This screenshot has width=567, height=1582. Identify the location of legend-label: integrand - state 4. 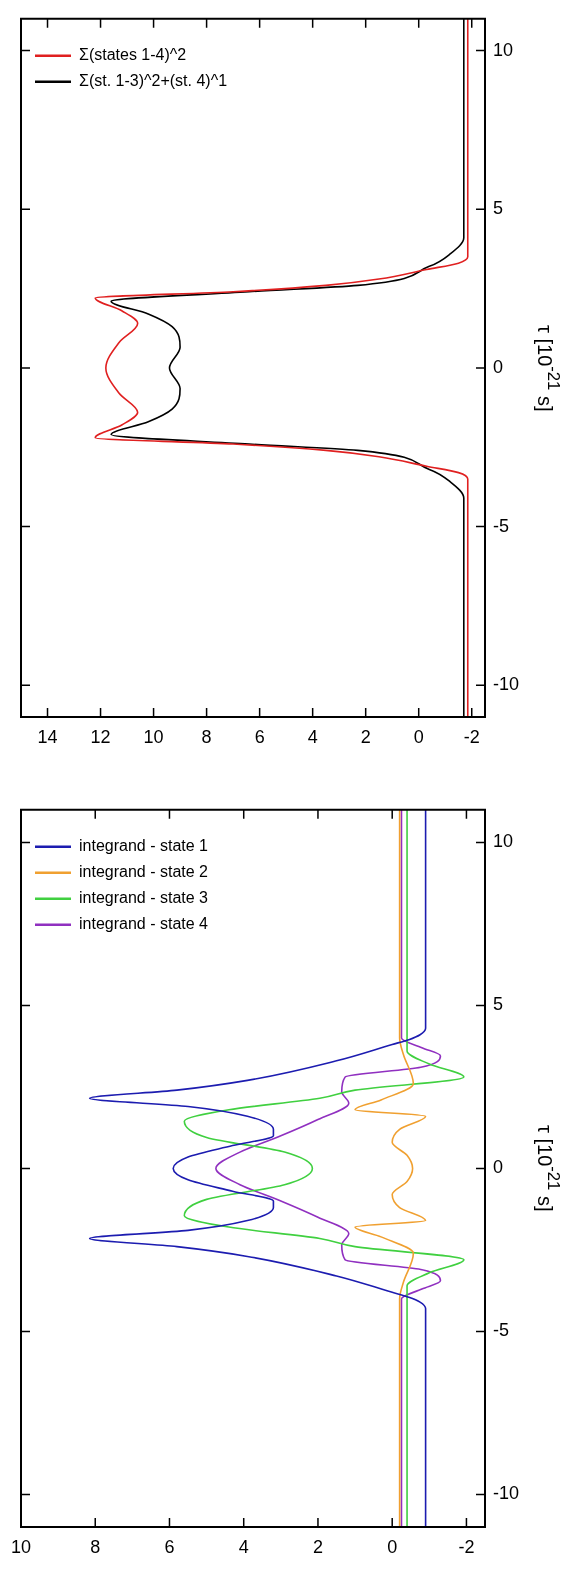
(144, 924).